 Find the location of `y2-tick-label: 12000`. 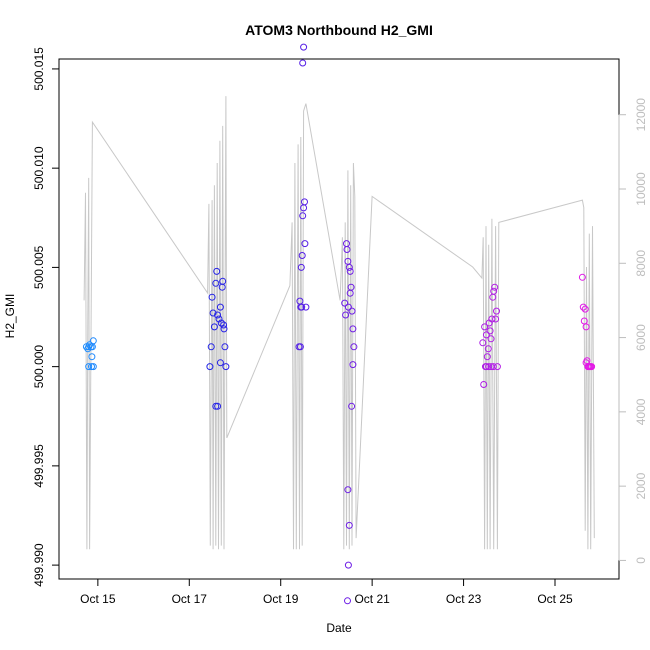

y2-tick-label: 12000 is located at coordinates (641, 115).